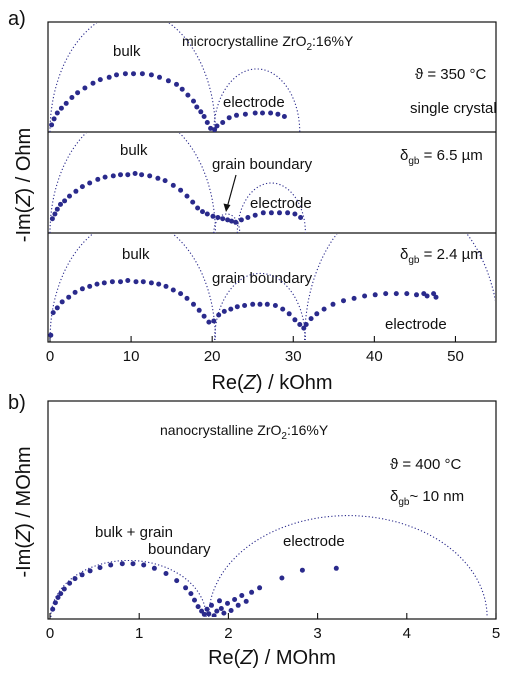 This screenshot has height=673, width=507. I want to click on b-x-tick-label: 1, so click(139, 633).